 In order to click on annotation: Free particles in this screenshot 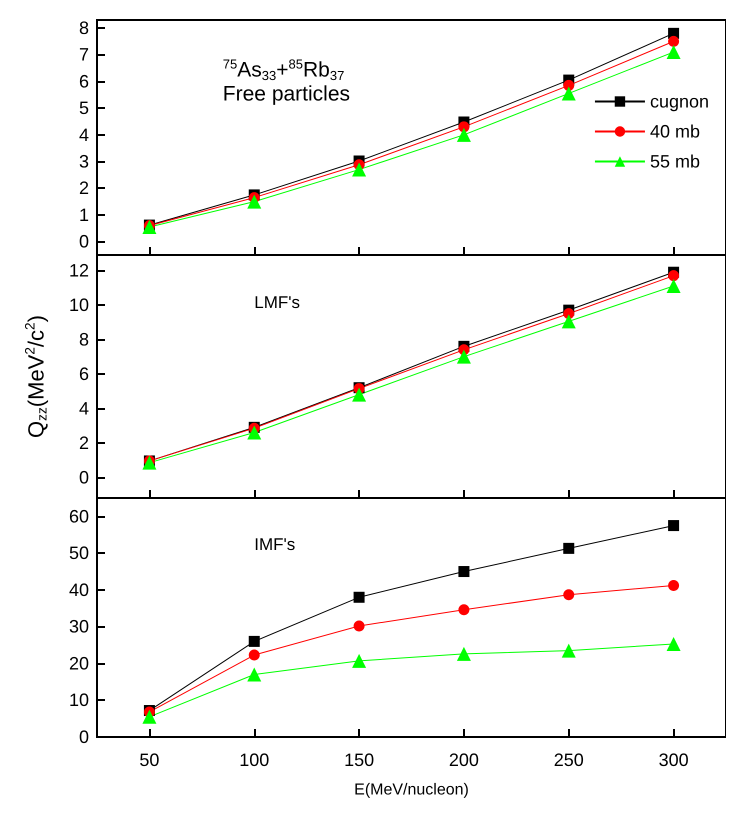, I will do `click(286, 94)`.